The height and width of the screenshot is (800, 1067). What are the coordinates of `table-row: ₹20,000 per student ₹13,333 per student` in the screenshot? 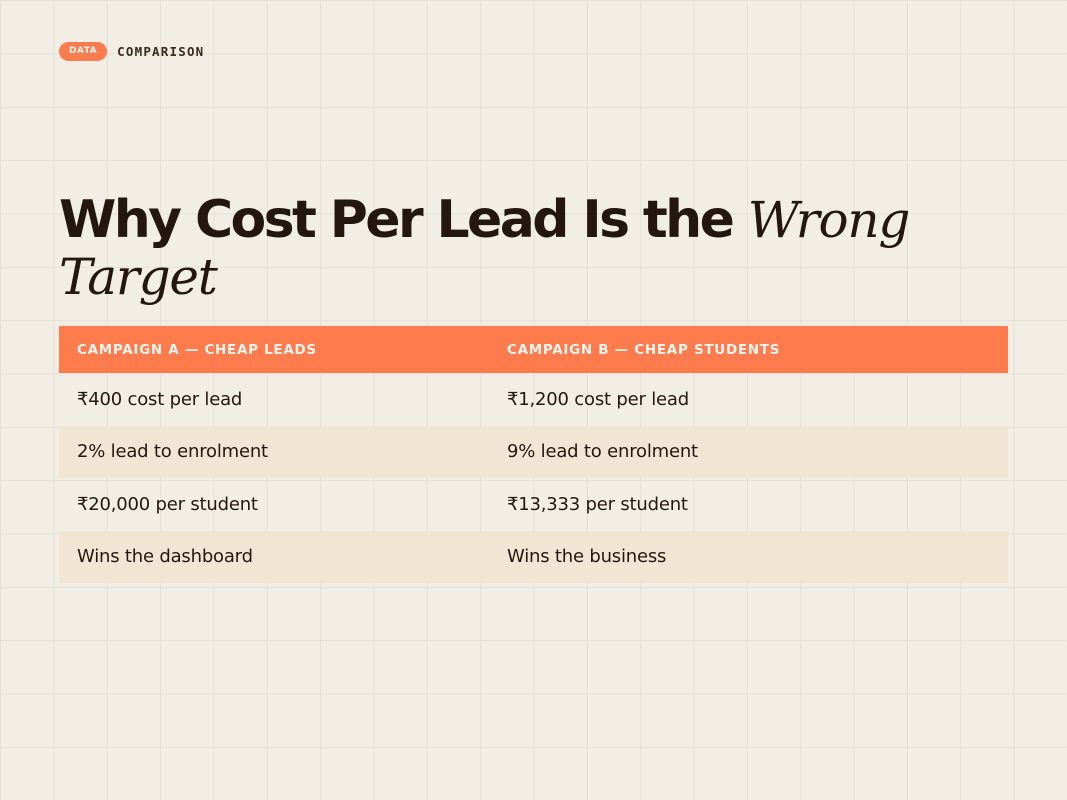 It's located at (533, 504).